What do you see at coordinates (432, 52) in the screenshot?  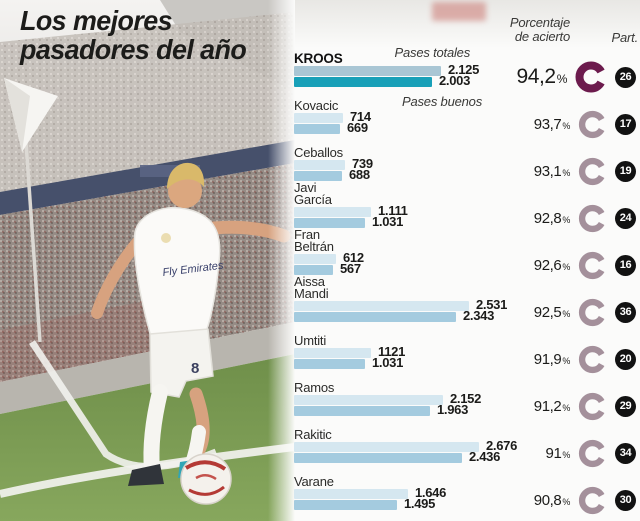 I see `total-passes-column-label: Pases totales` at bounding box center [432, 52].